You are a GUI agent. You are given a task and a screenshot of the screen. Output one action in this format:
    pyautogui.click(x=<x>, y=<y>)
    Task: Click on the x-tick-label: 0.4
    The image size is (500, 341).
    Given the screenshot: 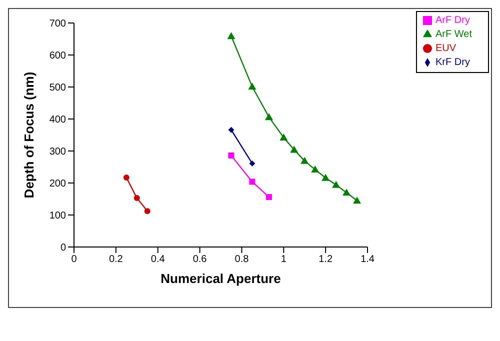 What is the action you would take?
    pyautogui.click(x=158, y=260)
    